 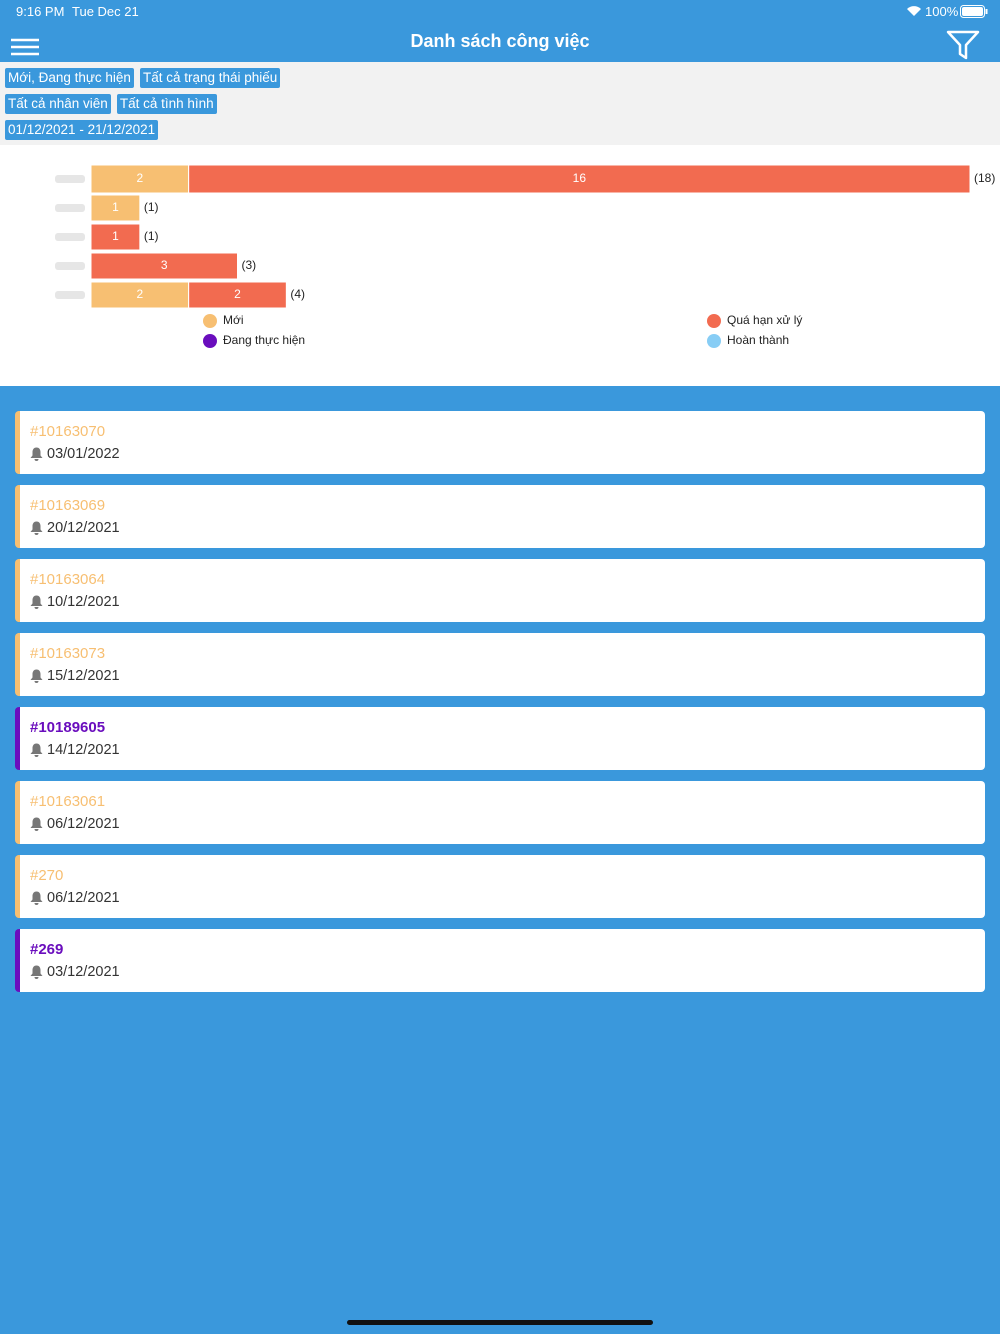 I want to click on task-id: #10163073, so click(x=68, y=653).